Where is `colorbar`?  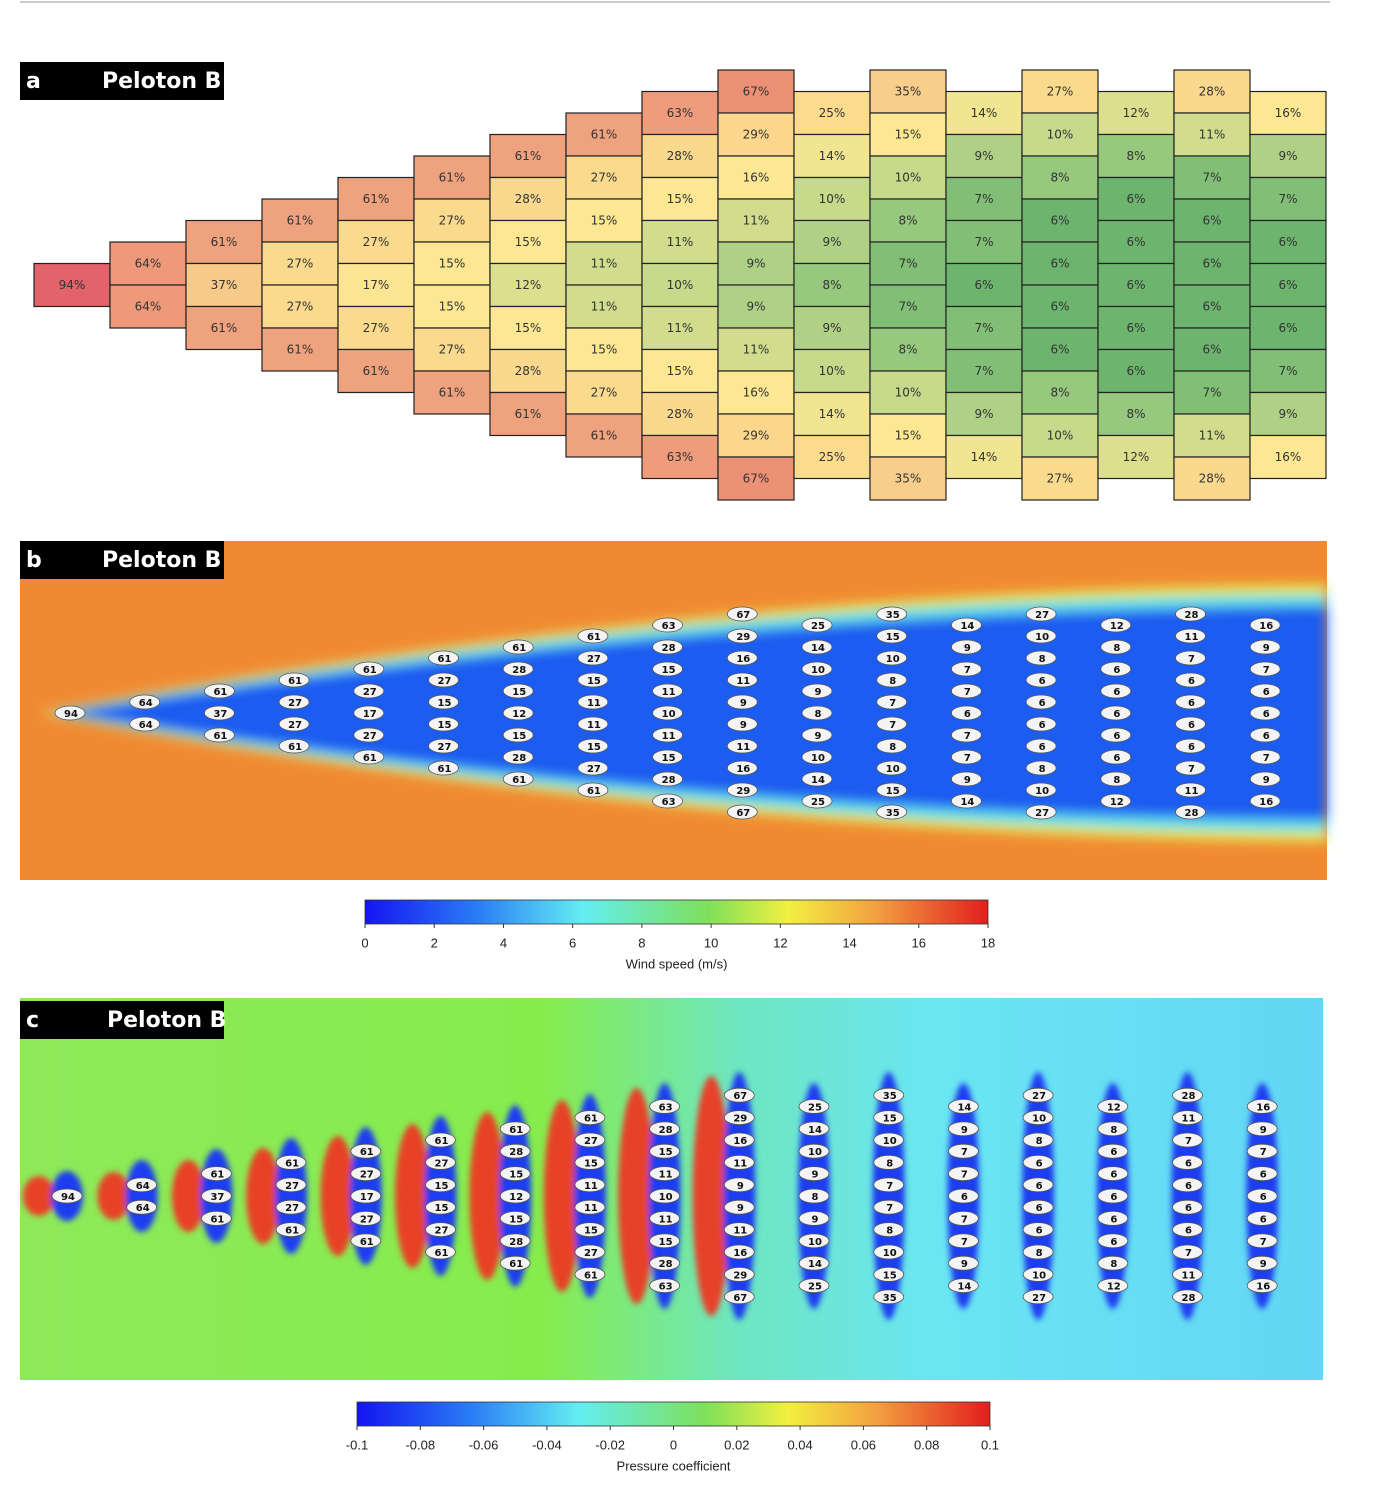
colorbar is located at coordinates (676, 912).